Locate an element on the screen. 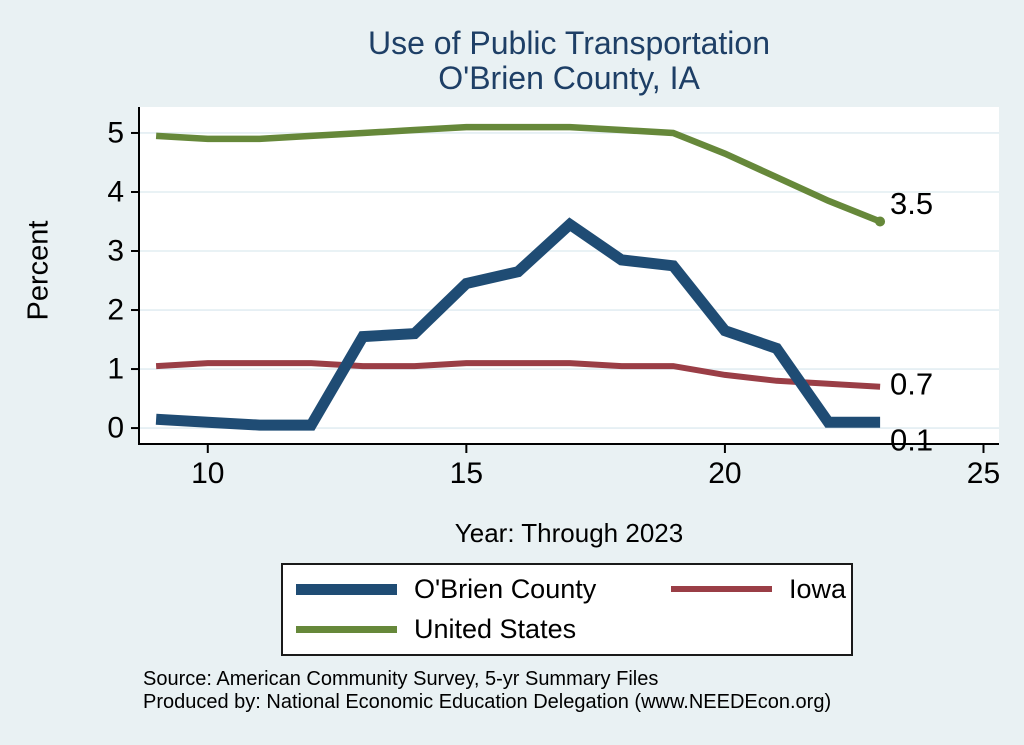  series-end-label-o-brien-county: 0.1 is located at coordinates (911, 440).